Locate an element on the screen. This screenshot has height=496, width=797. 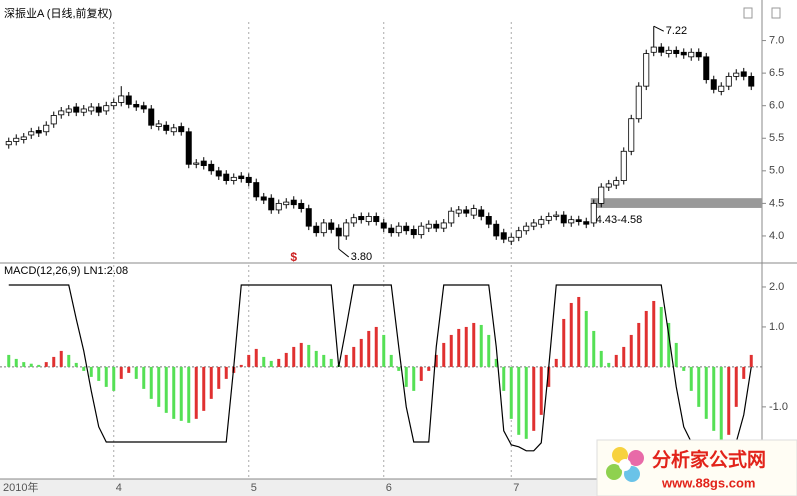
y-tick-label: 6.5 is located at coordinates (776, 73).